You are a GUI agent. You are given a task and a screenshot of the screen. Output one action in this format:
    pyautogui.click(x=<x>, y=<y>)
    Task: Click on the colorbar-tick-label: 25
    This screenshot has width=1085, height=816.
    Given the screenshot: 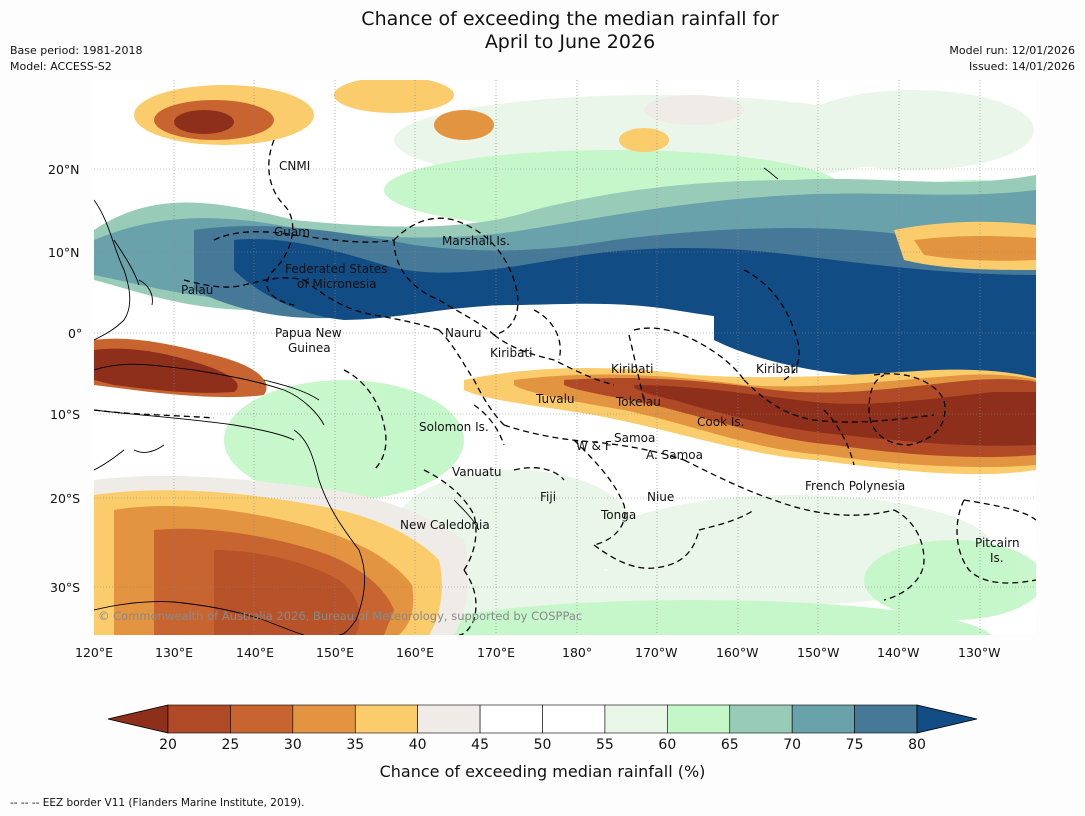 What is the action you would take?
    pyautogui.click(x=230, y=745)
    